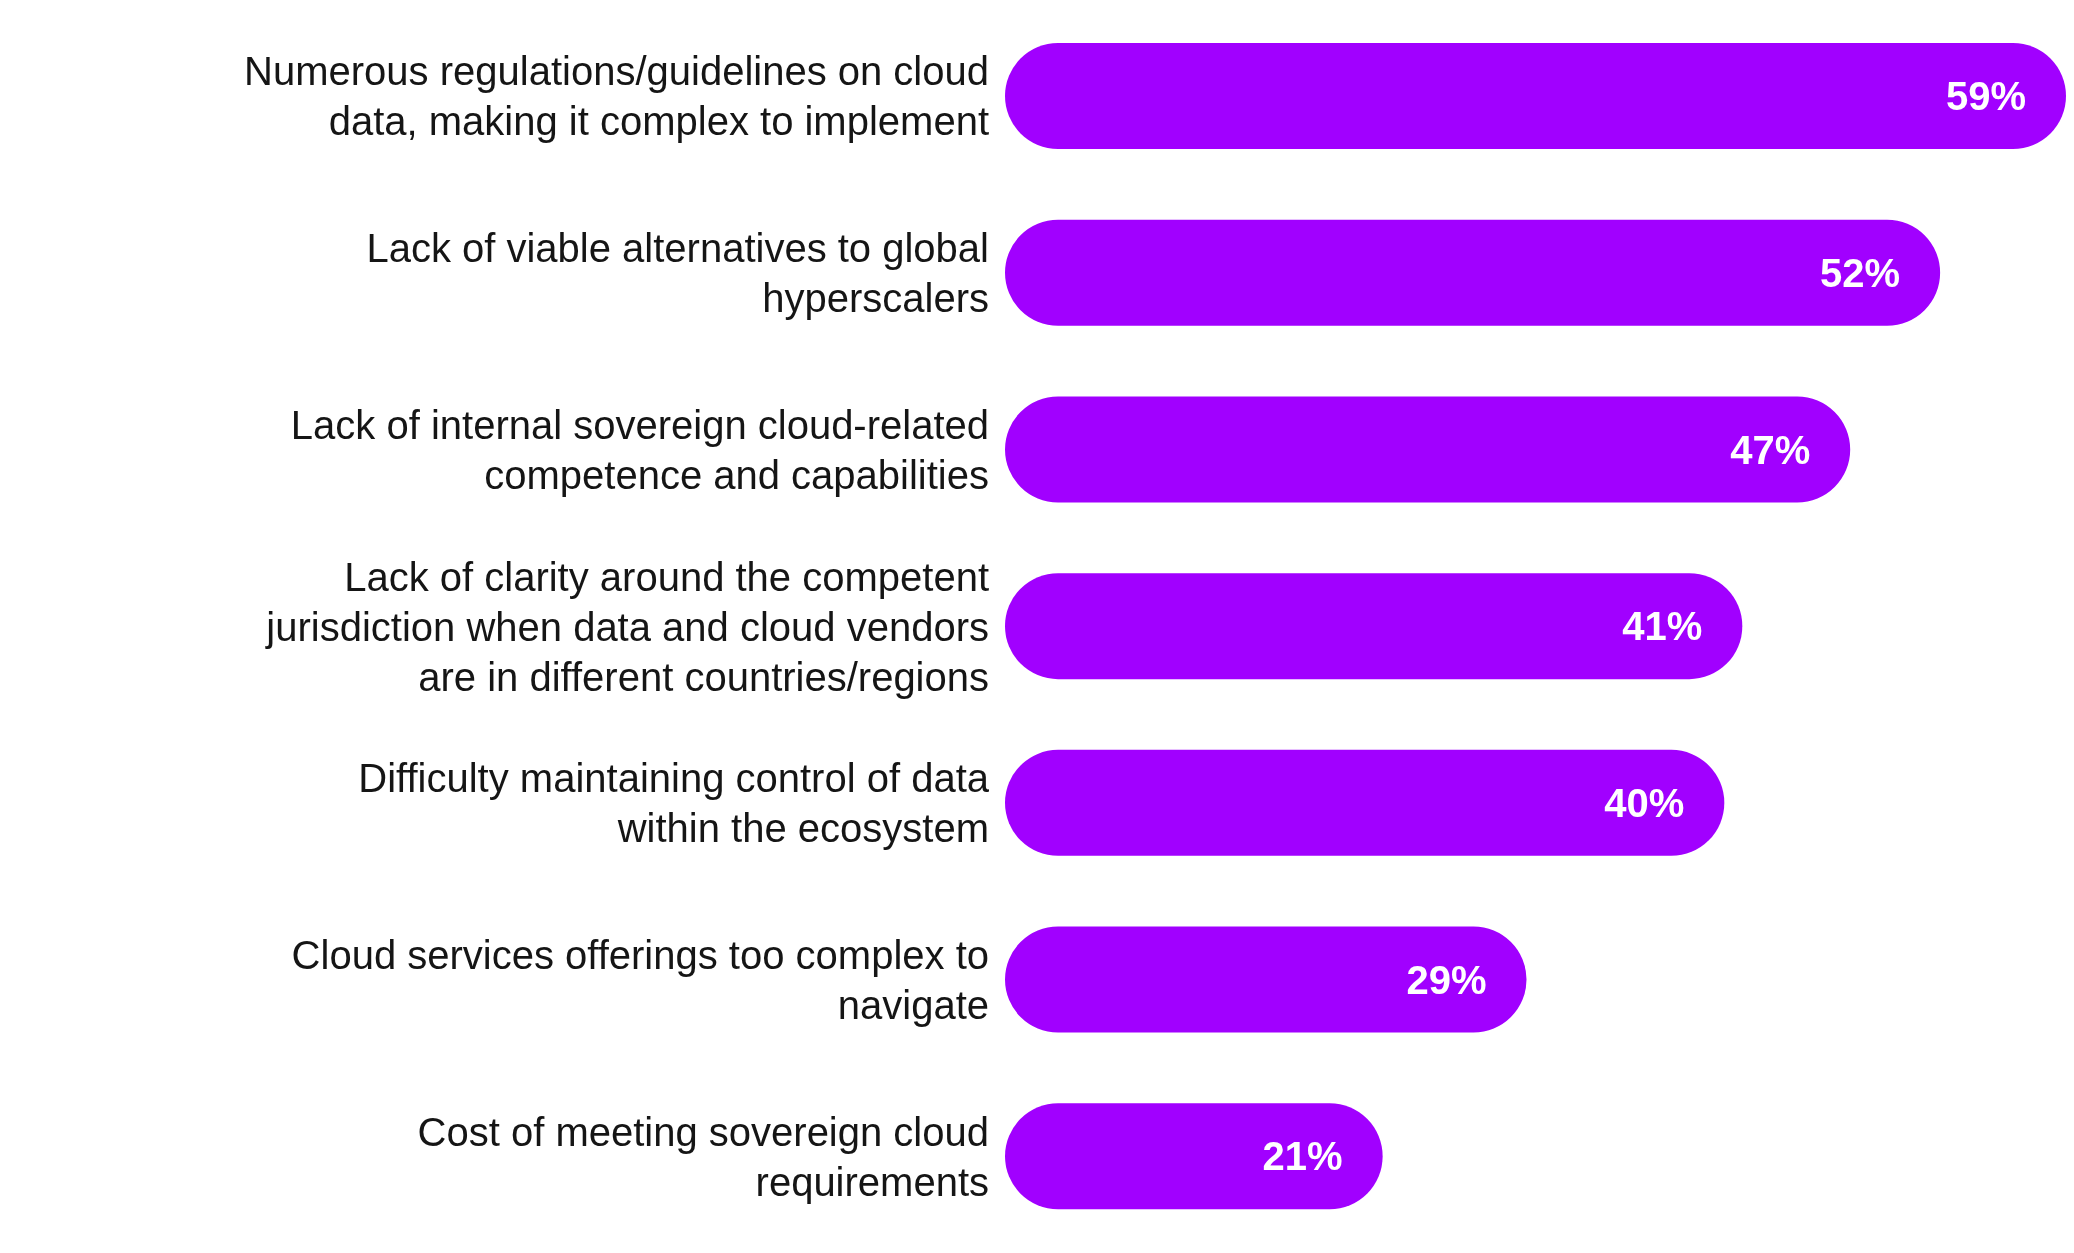 The width and height of the screenshot is (2074, 1253). I want to click on y-tick-label: Cost of meeting sovereign cloud requirements, so click(703, 1156).